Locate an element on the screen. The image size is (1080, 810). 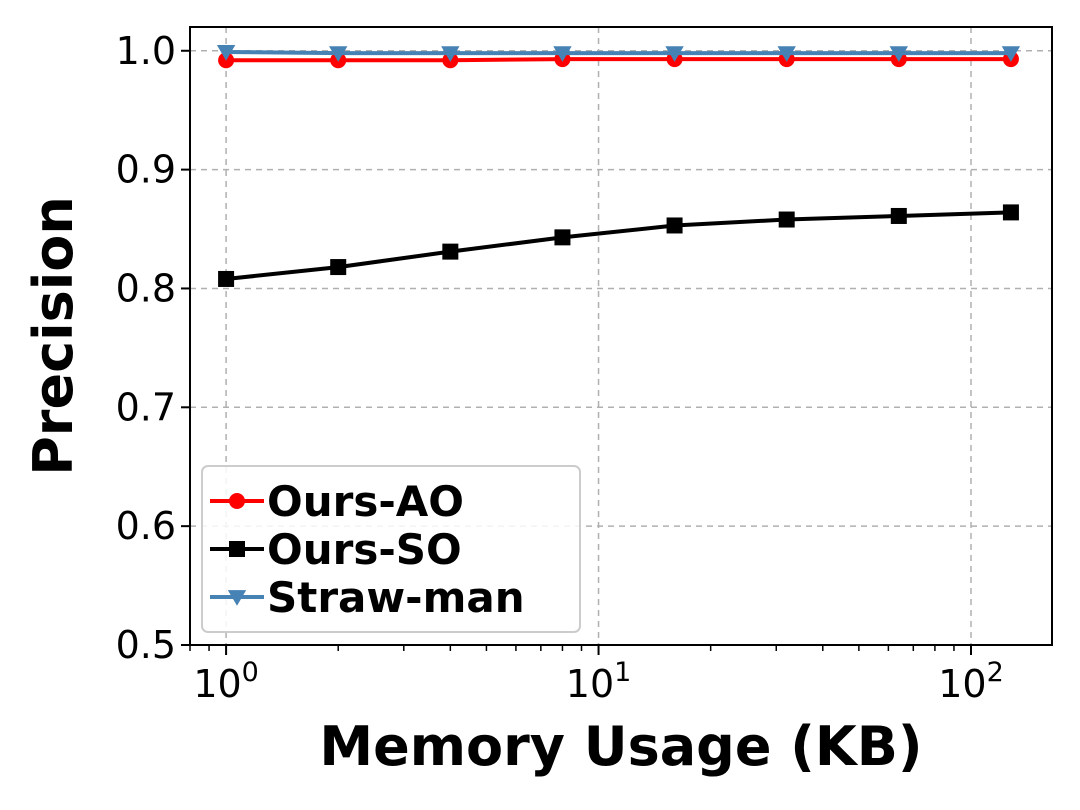
legend-label: Ours-SO is located at coordinates (364, 549).